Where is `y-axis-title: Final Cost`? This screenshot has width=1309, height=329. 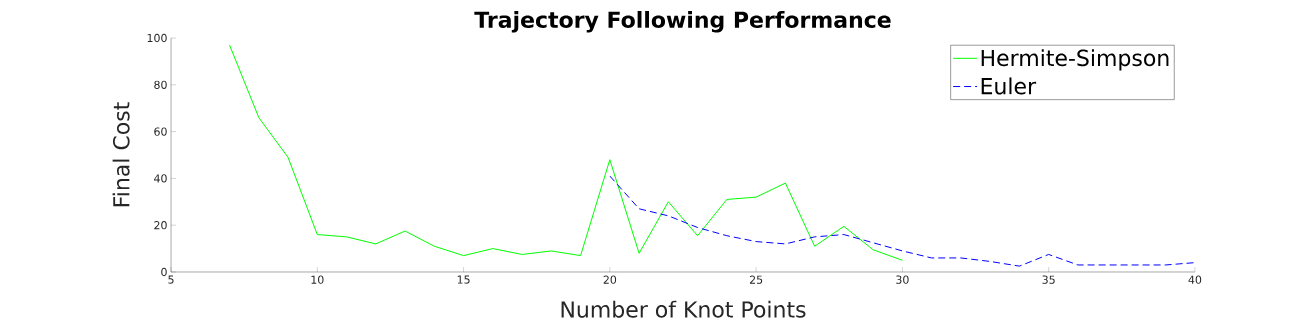 y-axis-title: Final Cost is located at coordinates (121, 154).